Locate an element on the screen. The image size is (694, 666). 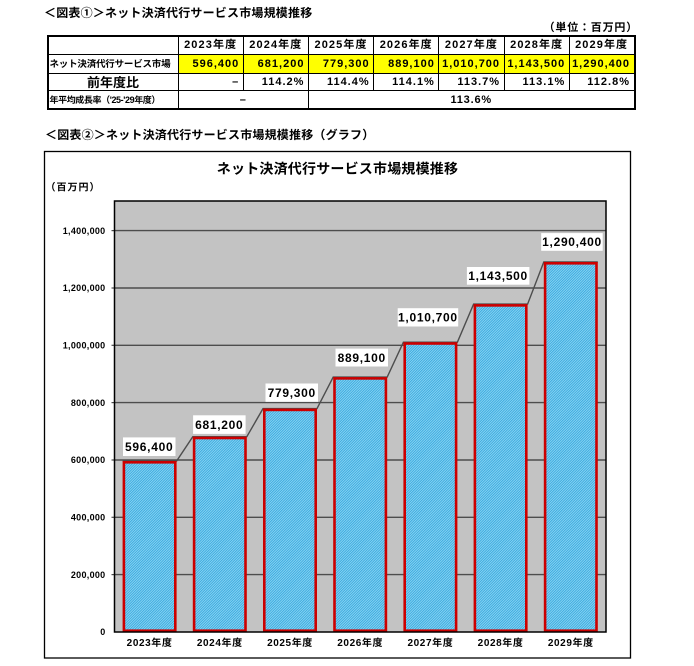
svg-text: 1,200,000 is located at coordinates (84, 287).